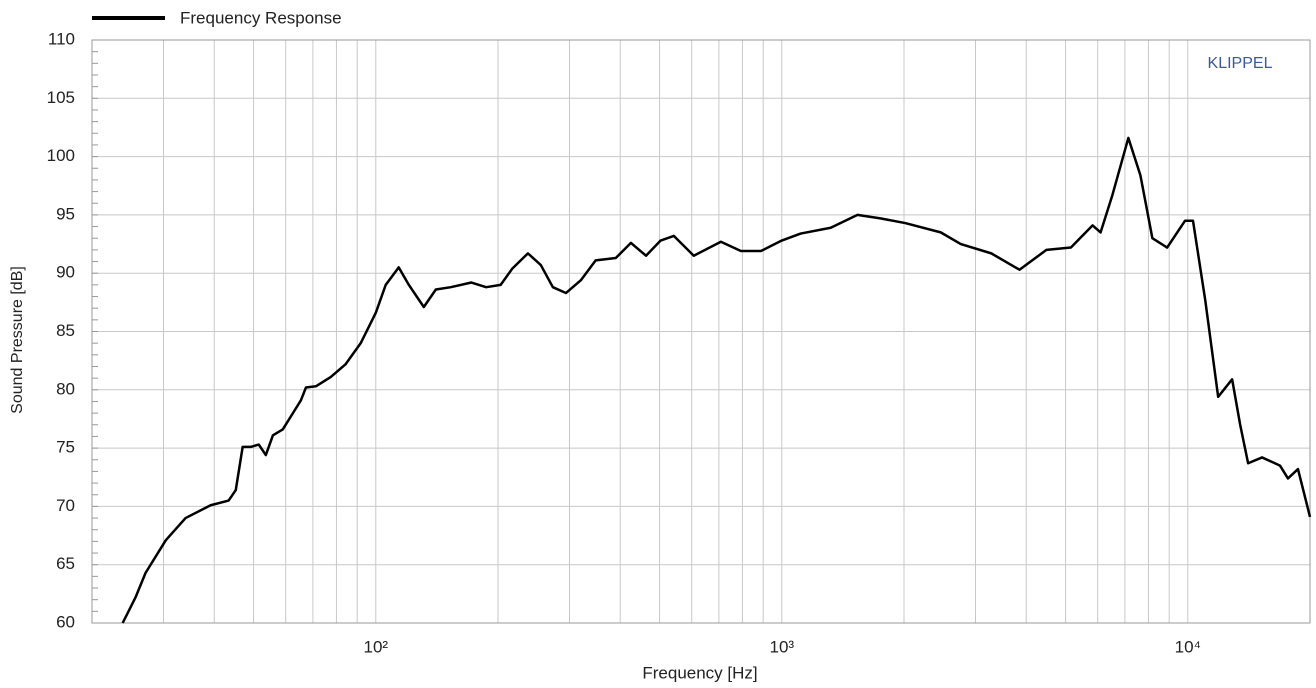 This screenshot has height=688, width=1316. I want to click on y-tick-label: 110, so click(61, 38).